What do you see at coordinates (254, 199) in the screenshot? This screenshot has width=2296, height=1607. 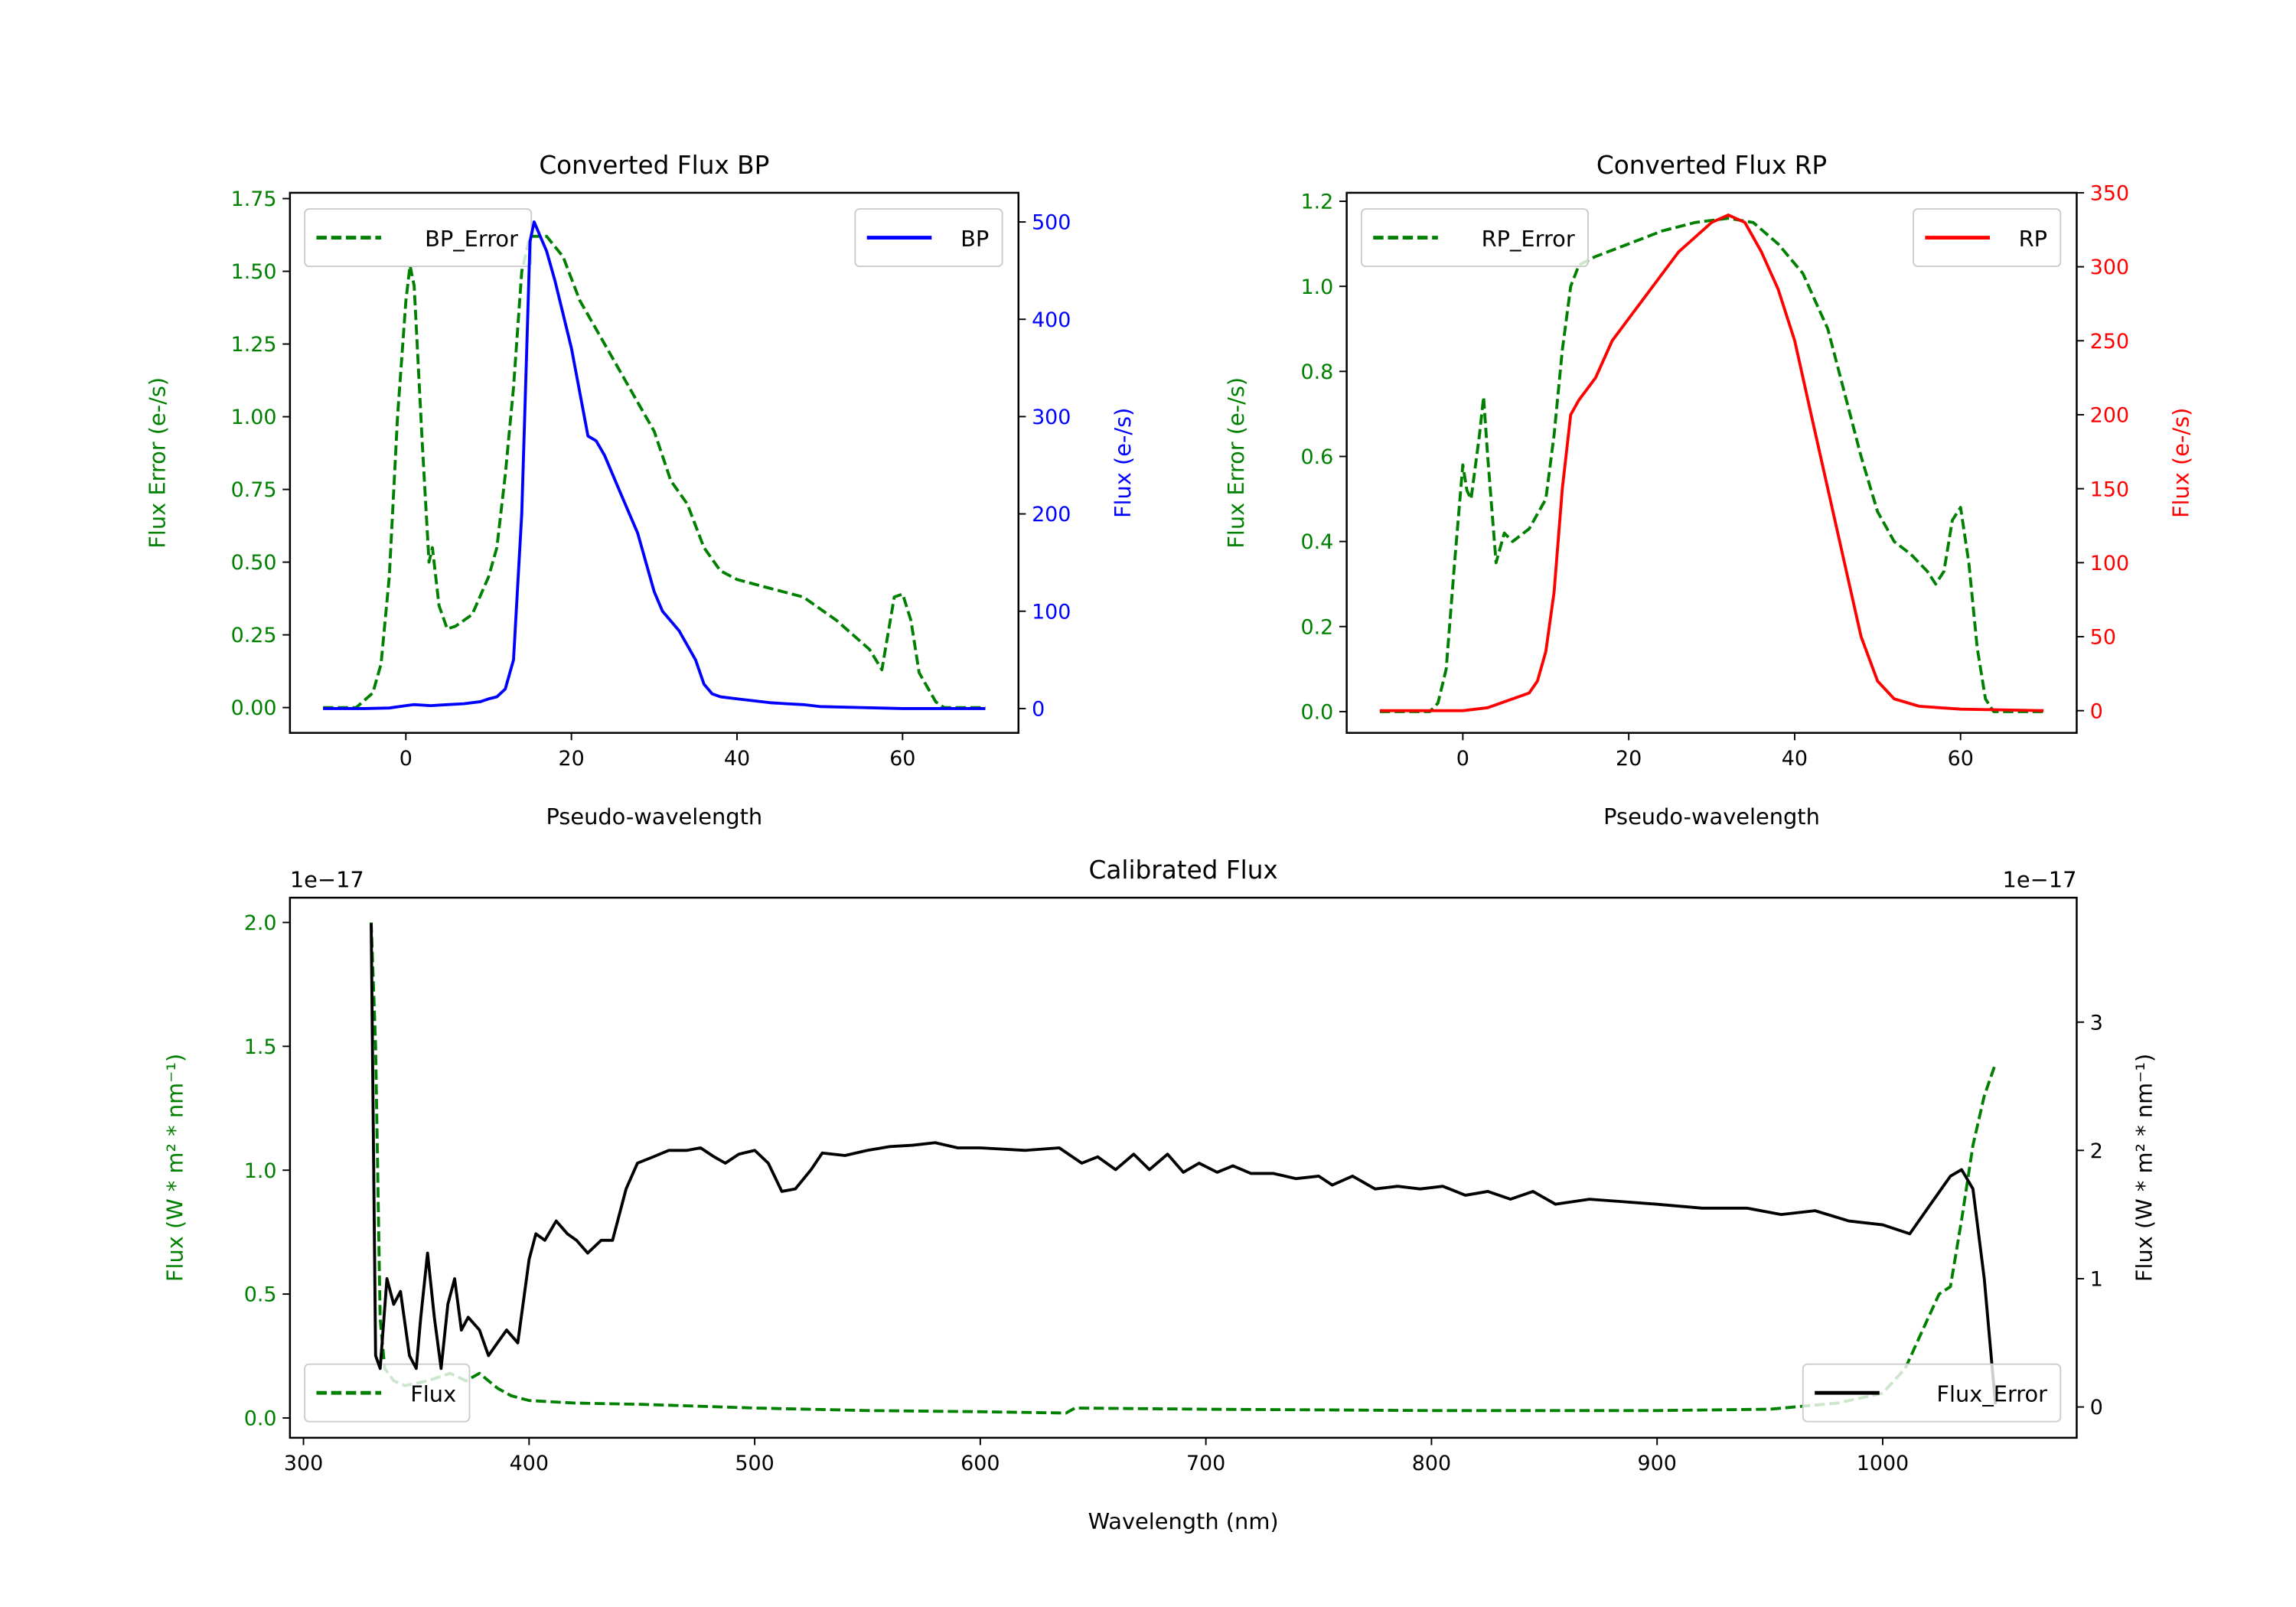 I see `y-tick-label-left: 1.75` at bounding box center [254, 199].